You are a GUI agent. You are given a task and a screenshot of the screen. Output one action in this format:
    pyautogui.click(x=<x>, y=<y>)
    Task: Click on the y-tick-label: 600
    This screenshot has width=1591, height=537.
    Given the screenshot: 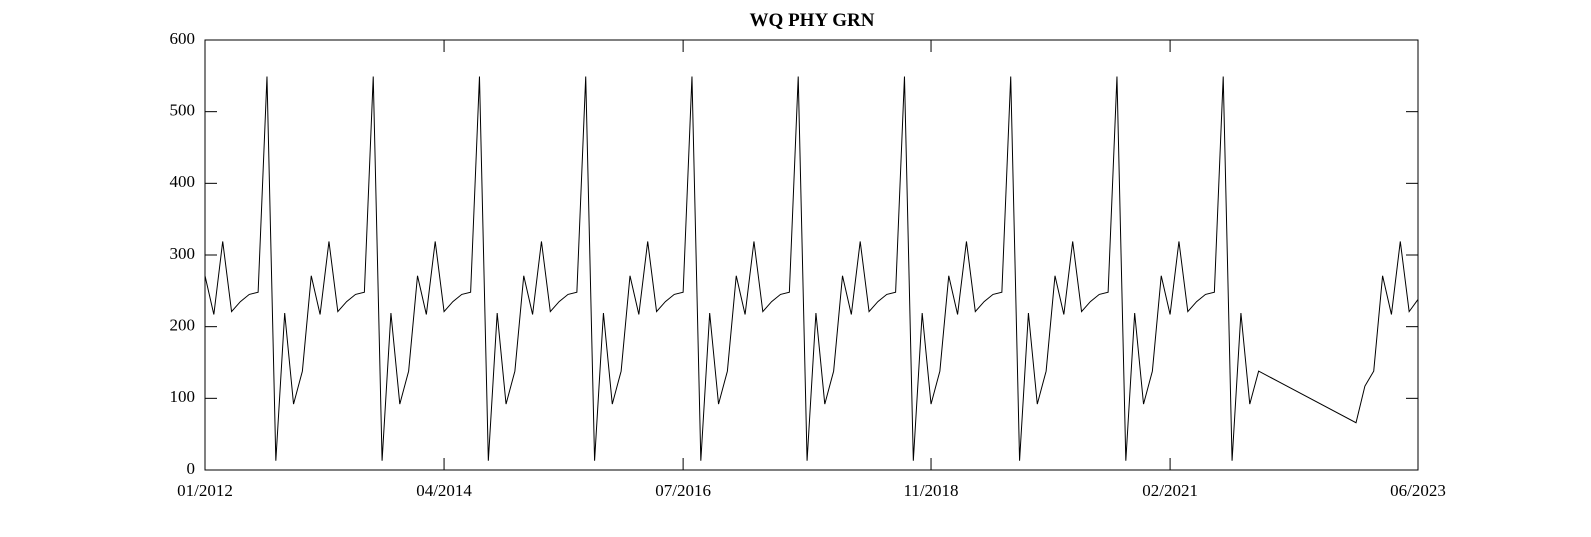 What is the action you would take?
    pyautogui.click(x=183, y=38)
    